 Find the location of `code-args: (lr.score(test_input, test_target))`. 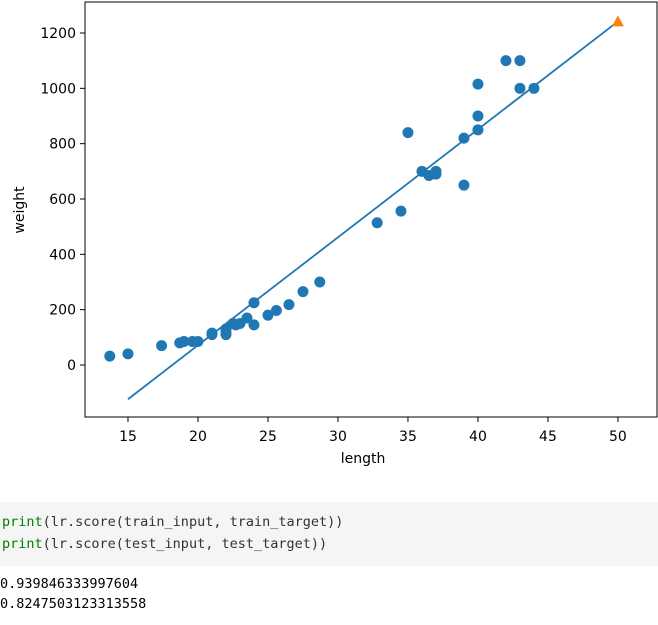

code-args: (lr.score(test_input, test_target)) is located at coordinates (185, 544).